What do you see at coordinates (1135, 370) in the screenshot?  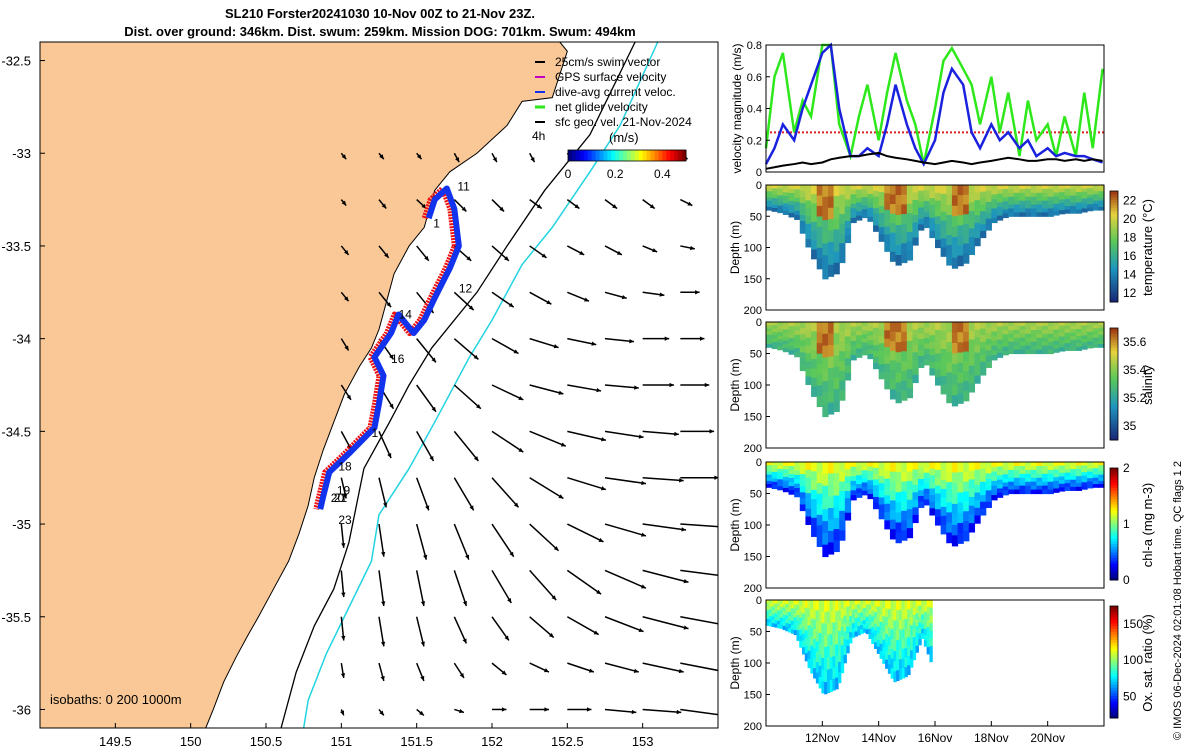 I see `profile-colorbar-tick-label: 35.4` at bounding box center [1135, 370].